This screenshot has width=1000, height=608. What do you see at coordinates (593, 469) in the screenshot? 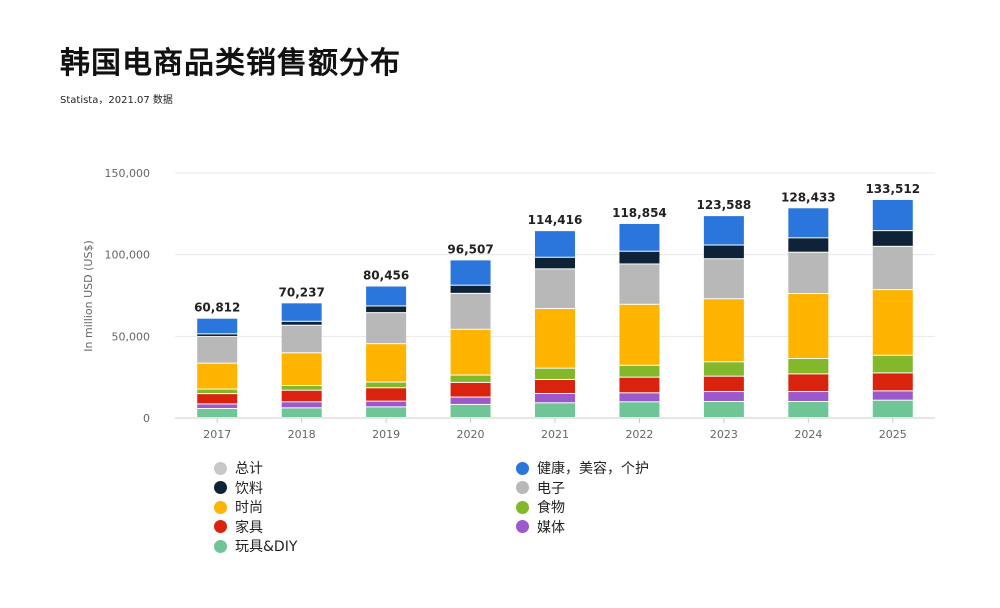
I see `legend-label: 健康，美容，个护` at bounding box center [593, 469].